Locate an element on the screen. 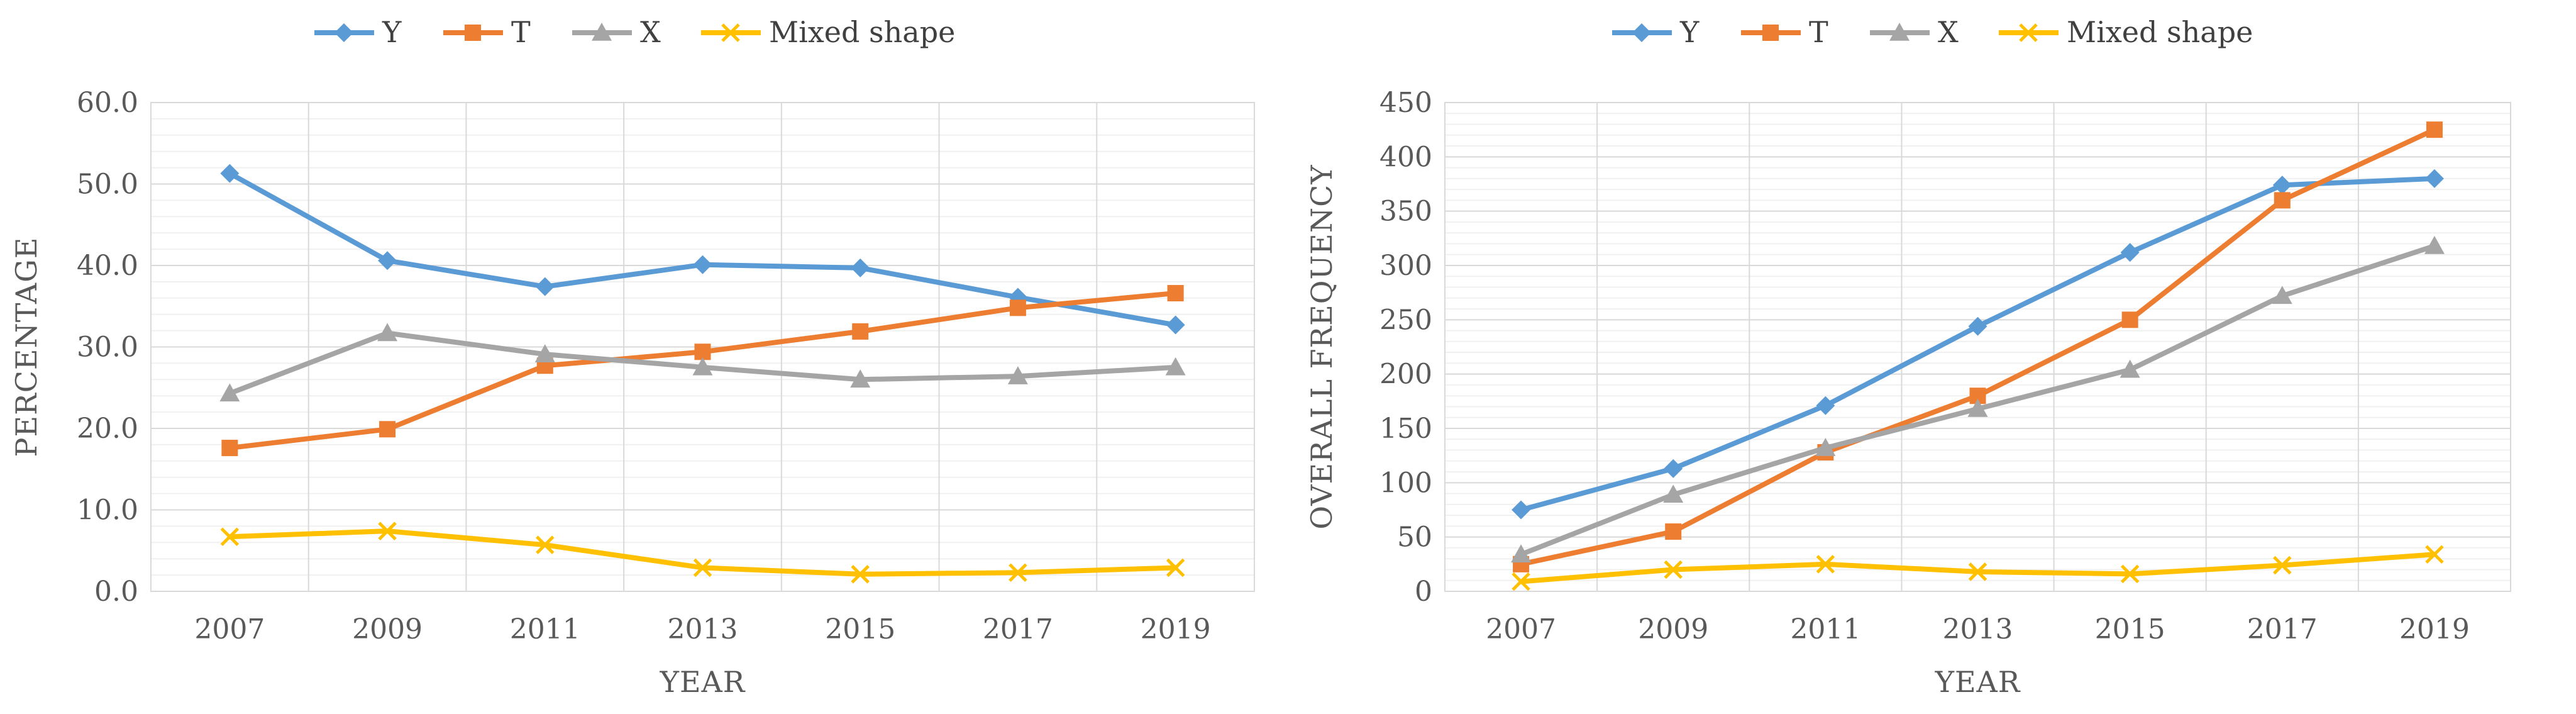  pct-x-tick-label-2007: 2007 is located at coordinates (229, 629).